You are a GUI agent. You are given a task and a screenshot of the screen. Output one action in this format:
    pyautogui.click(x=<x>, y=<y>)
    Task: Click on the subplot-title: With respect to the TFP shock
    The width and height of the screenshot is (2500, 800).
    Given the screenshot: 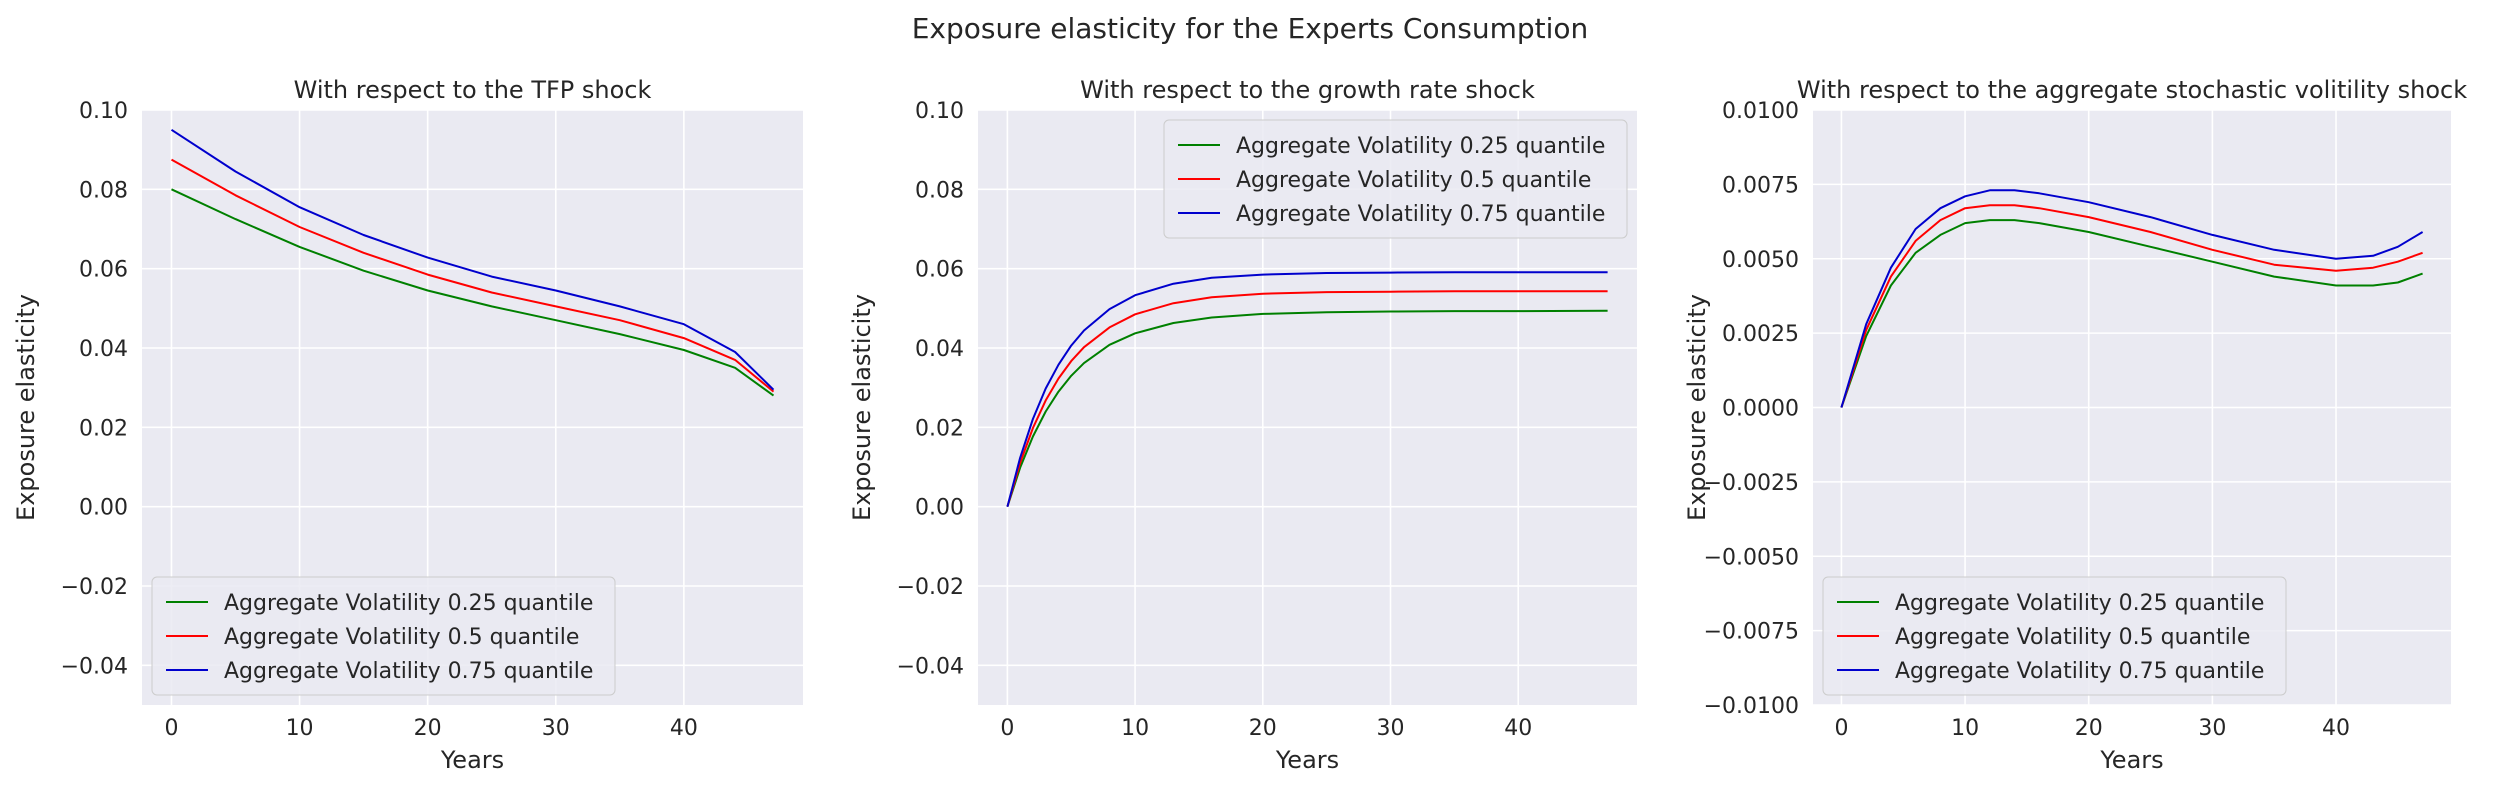 What is the action you would take?
    pyautogui.click(x=473, y=90)
    